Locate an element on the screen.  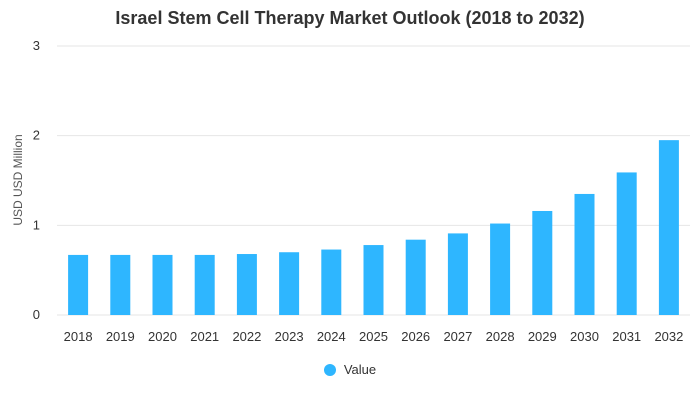
y-axis-title: USD USD Million is located at coordinates (18, 179).